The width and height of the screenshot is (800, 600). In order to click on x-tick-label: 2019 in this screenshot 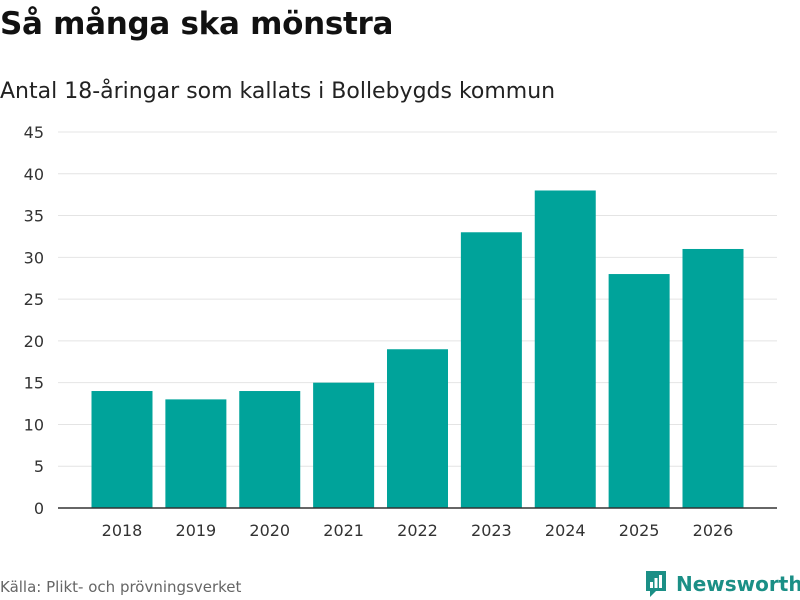, I will do `click(196, 530)`.